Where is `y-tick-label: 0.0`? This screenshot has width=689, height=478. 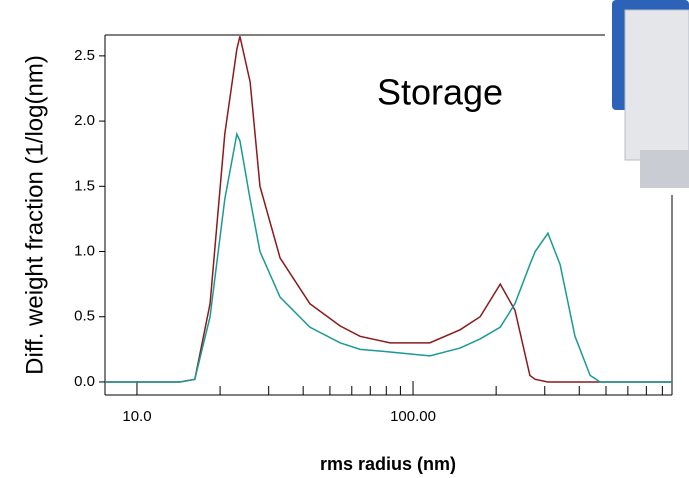 y-tick-label: 0.0 is located at coordinates (84, 381).